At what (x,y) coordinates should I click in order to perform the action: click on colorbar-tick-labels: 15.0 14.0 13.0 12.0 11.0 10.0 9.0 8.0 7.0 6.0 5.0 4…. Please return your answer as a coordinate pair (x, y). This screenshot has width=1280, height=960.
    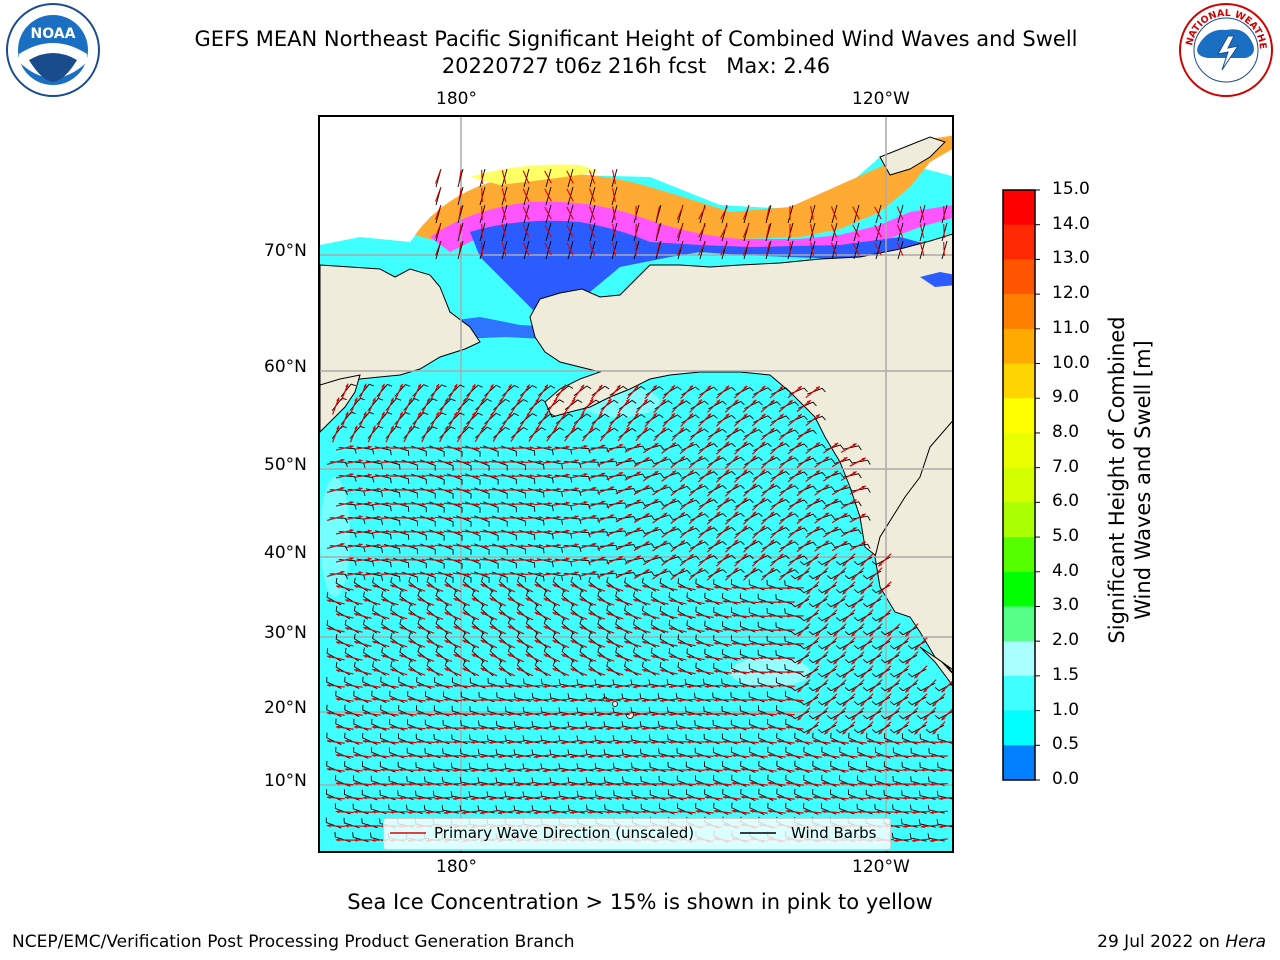
    Looking at the image, I should click on (1077, 484).